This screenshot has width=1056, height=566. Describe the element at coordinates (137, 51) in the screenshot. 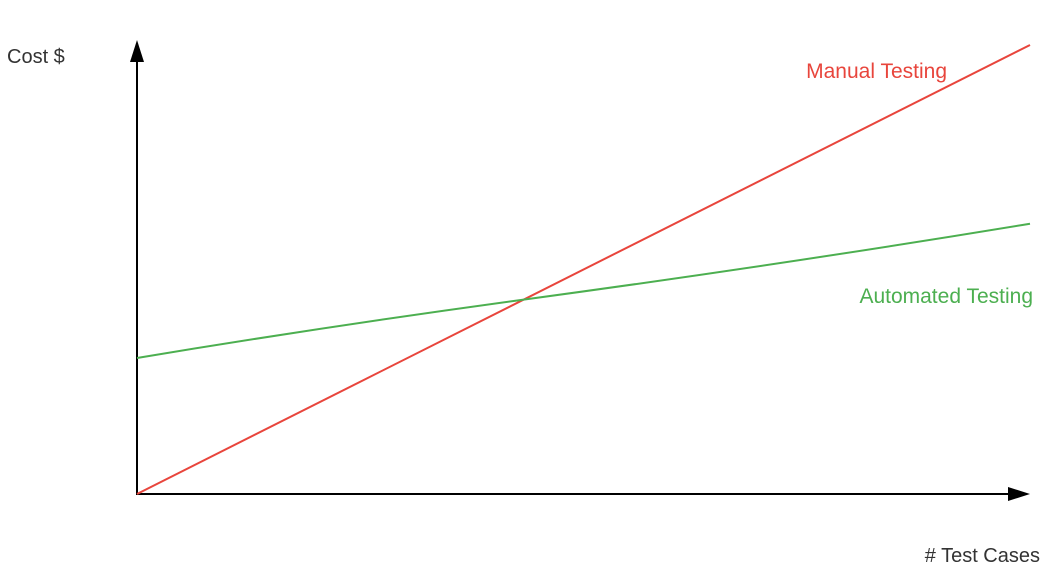

I see `y-axis-arrow` at that location.